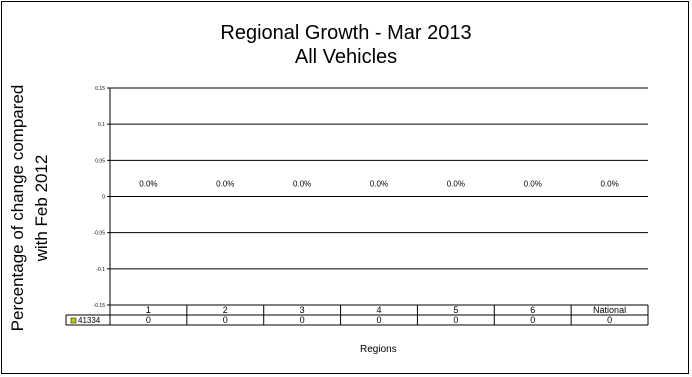 Image resolution: width=692 pixels, height=377 pixels. What do you see at coordinates (73, 320) in the screenshot?
I see `legend-swatch` at bounding box center [73, 320].